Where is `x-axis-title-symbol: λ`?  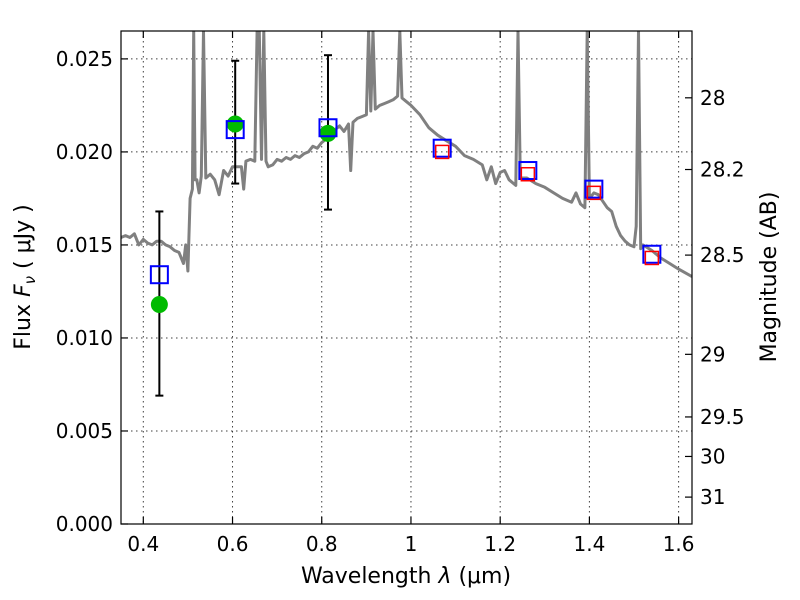 x-axis-title-symbol: λ is located at coordinates (444, 576).